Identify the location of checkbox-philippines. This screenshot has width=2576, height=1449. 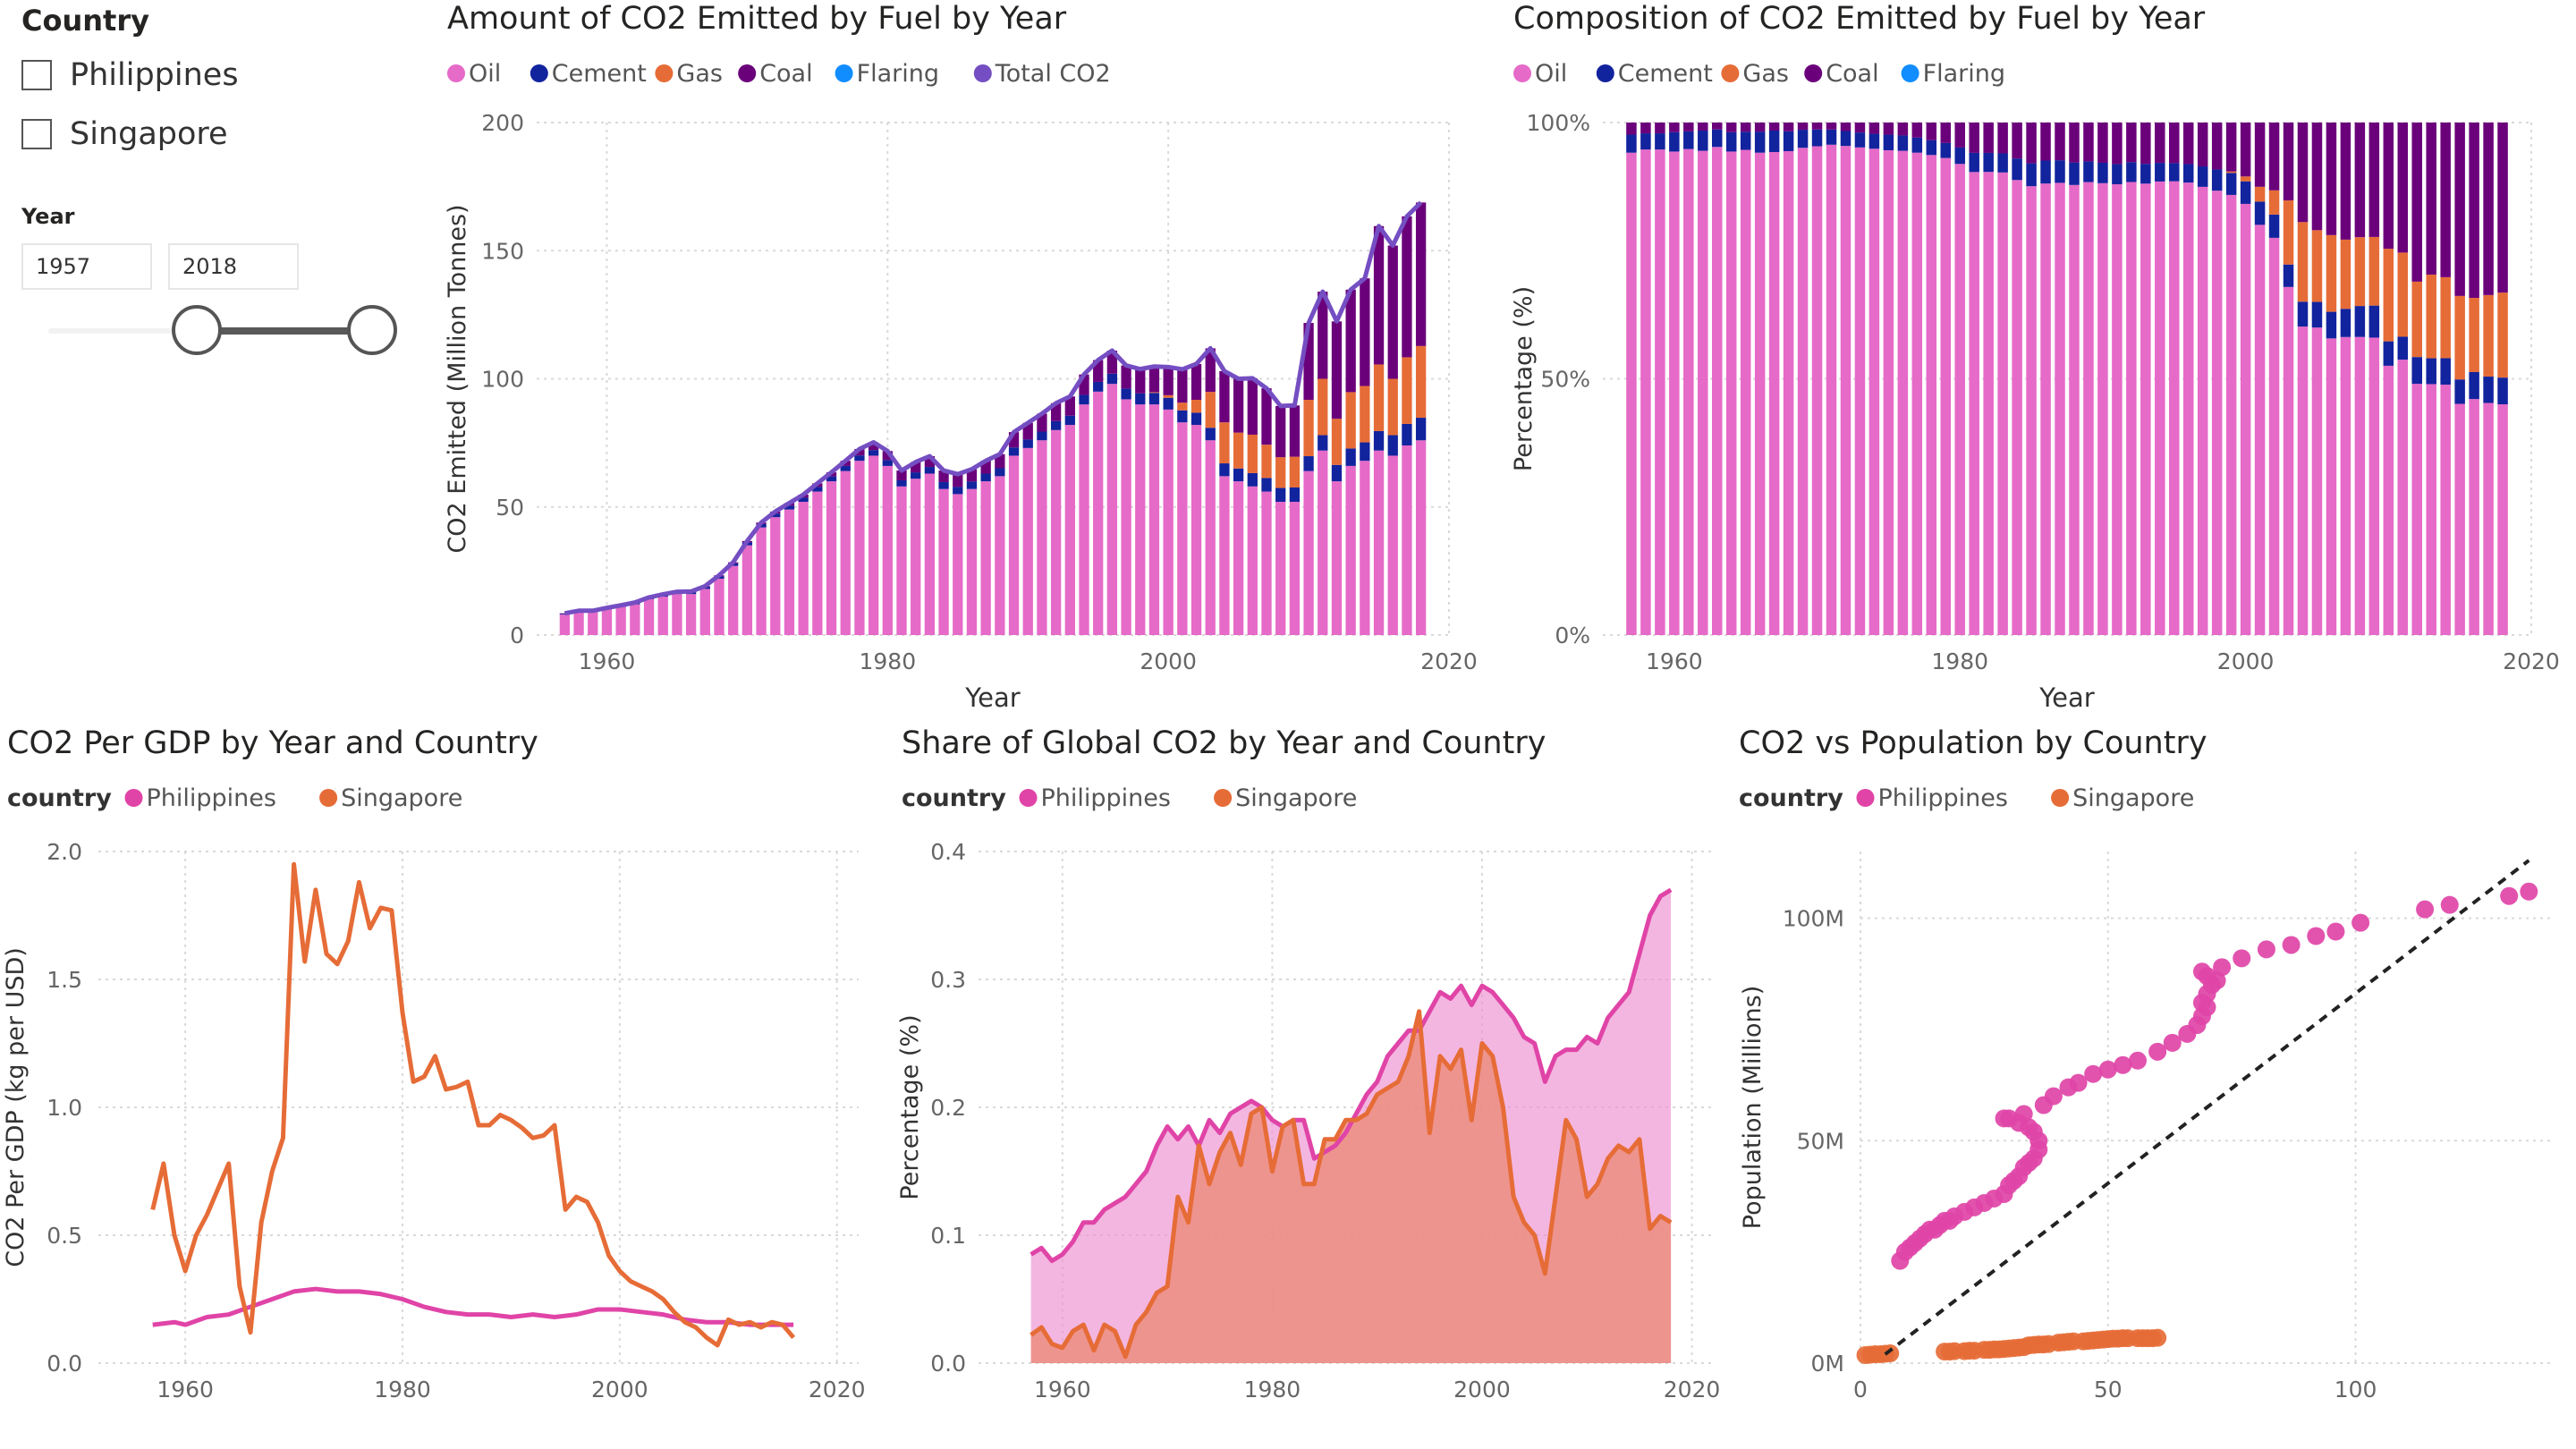
(36, 75).